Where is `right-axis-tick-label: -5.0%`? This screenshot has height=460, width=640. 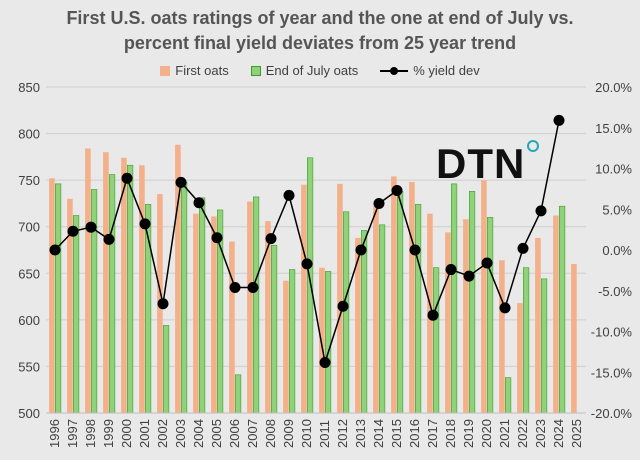
right-axis-tick-label: -5.0% is located at coordinates (615, 291).